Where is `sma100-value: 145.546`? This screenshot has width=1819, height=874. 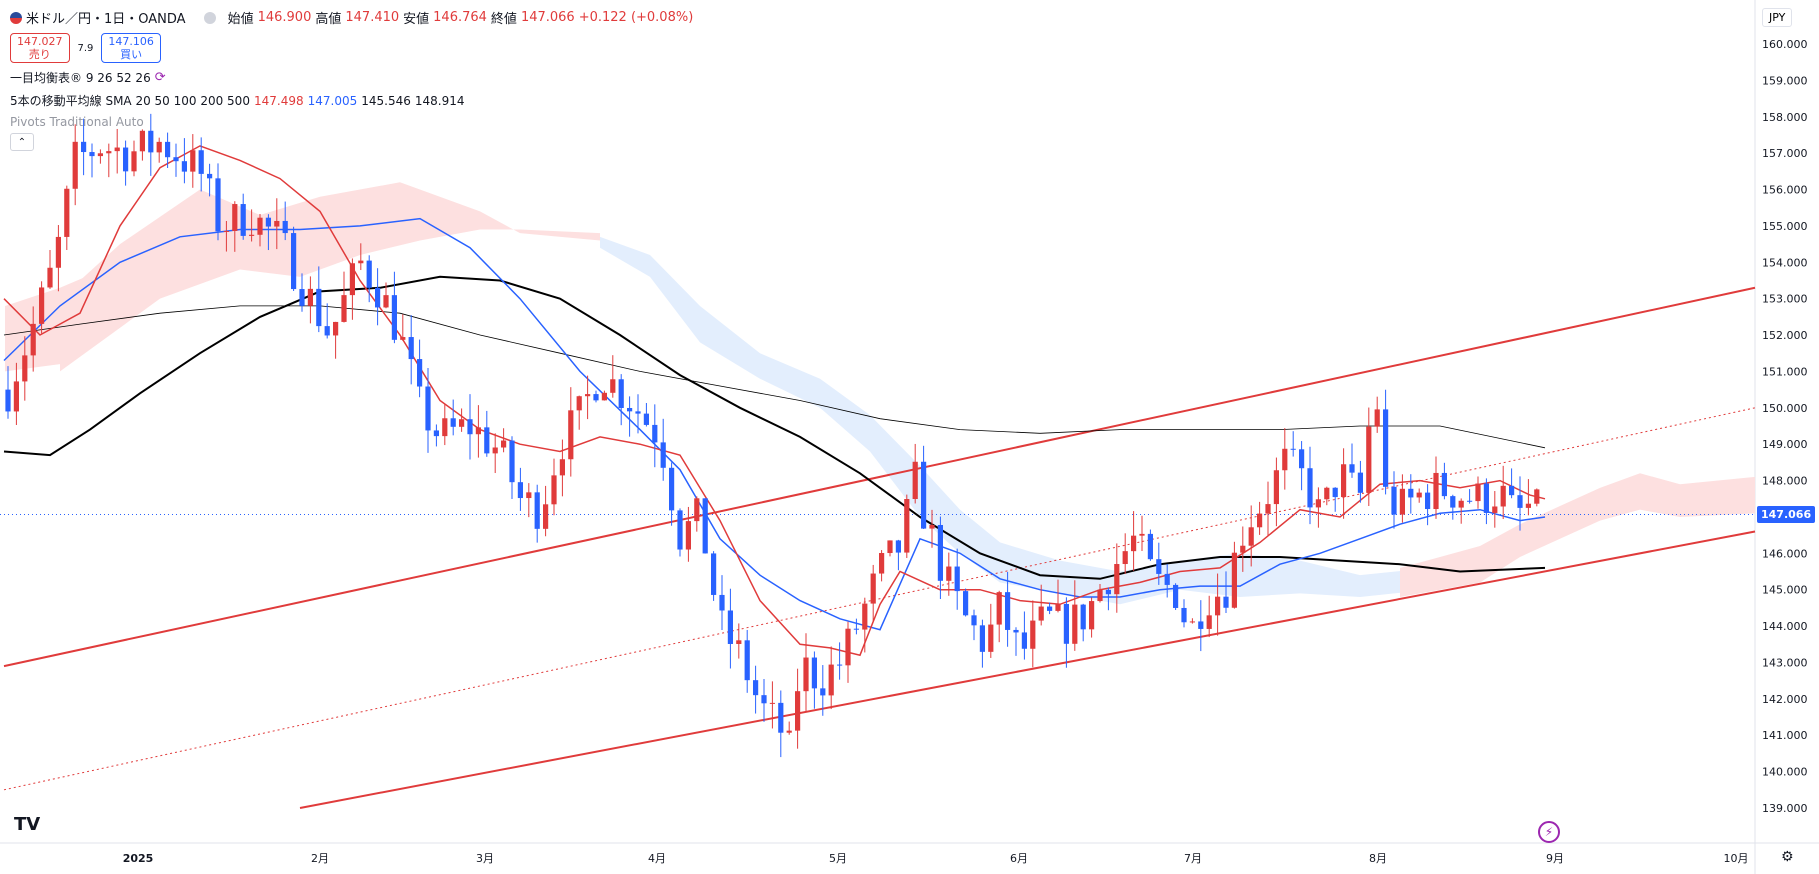 sma100-value: 145.546 is located at coordinates (386, 100).